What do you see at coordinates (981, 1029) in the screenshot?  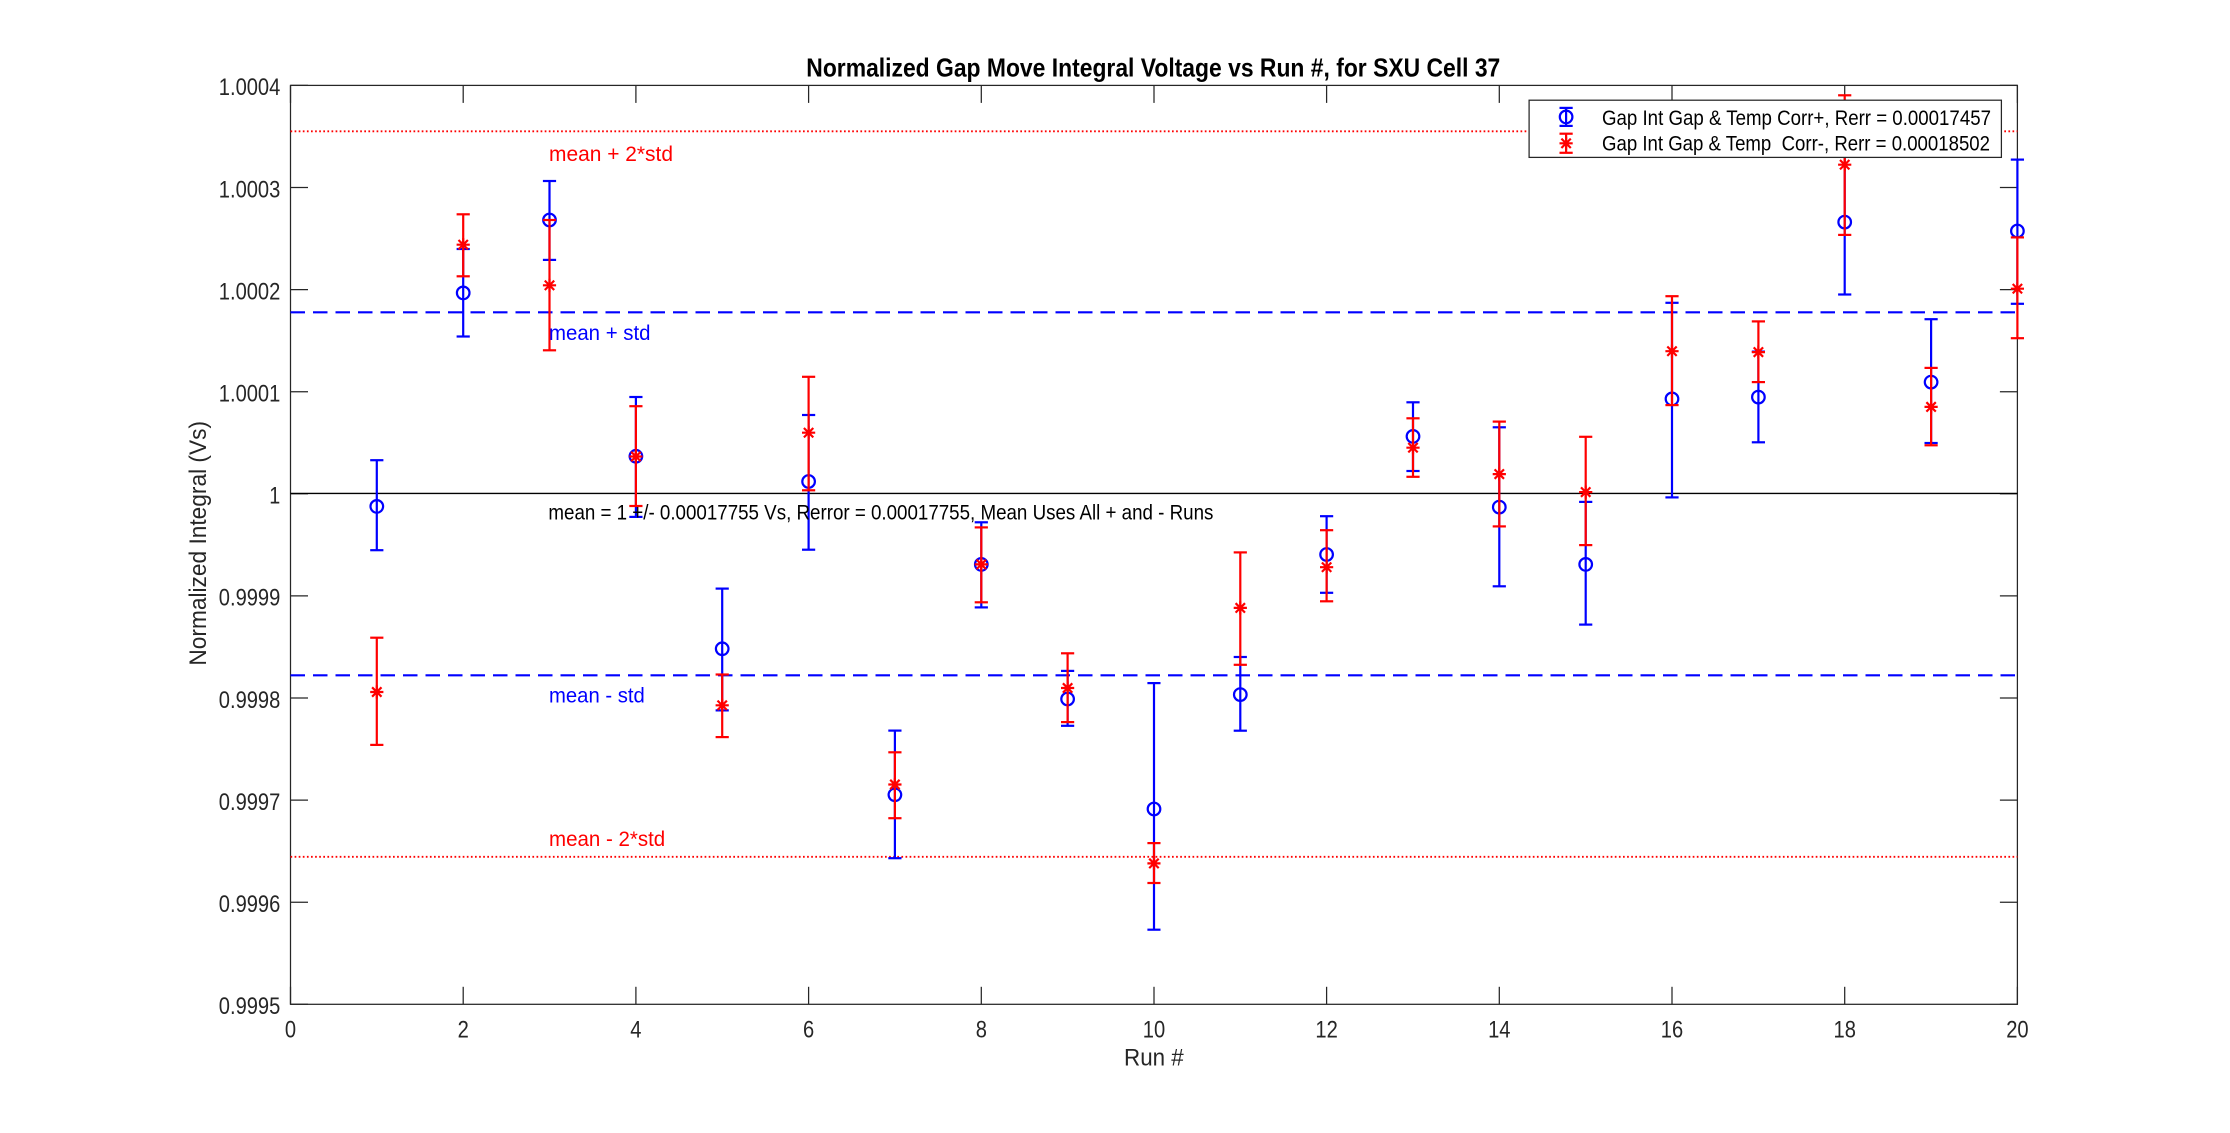 I see `svg-text: 8` at bounding box center [981, 1029].